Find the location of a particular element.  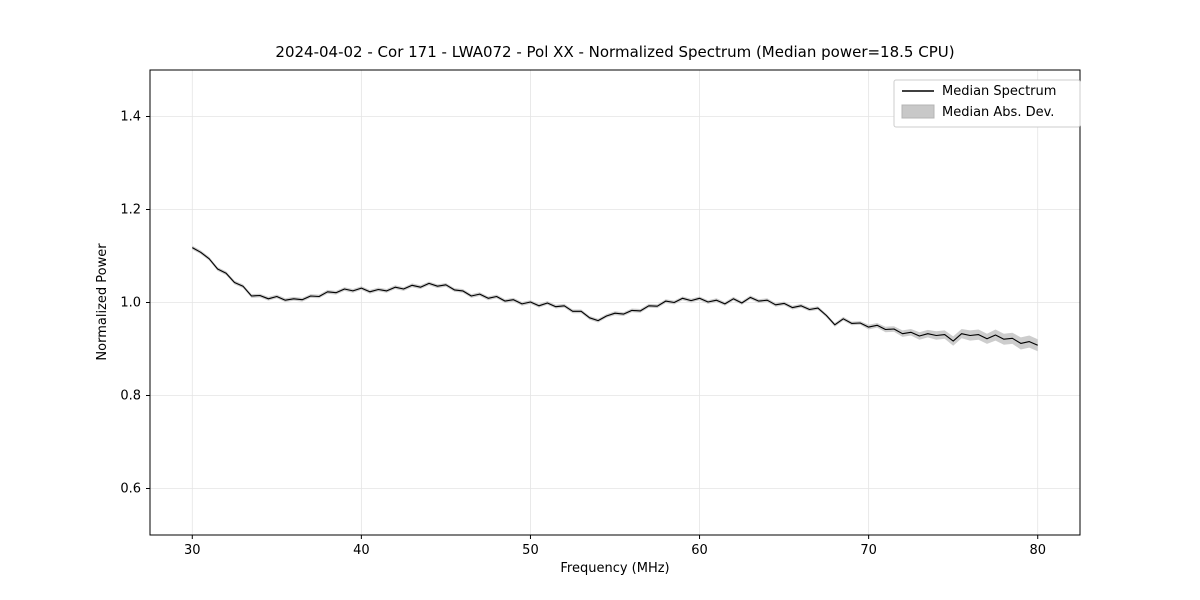

mad-band is located at coordinates (615, 298).